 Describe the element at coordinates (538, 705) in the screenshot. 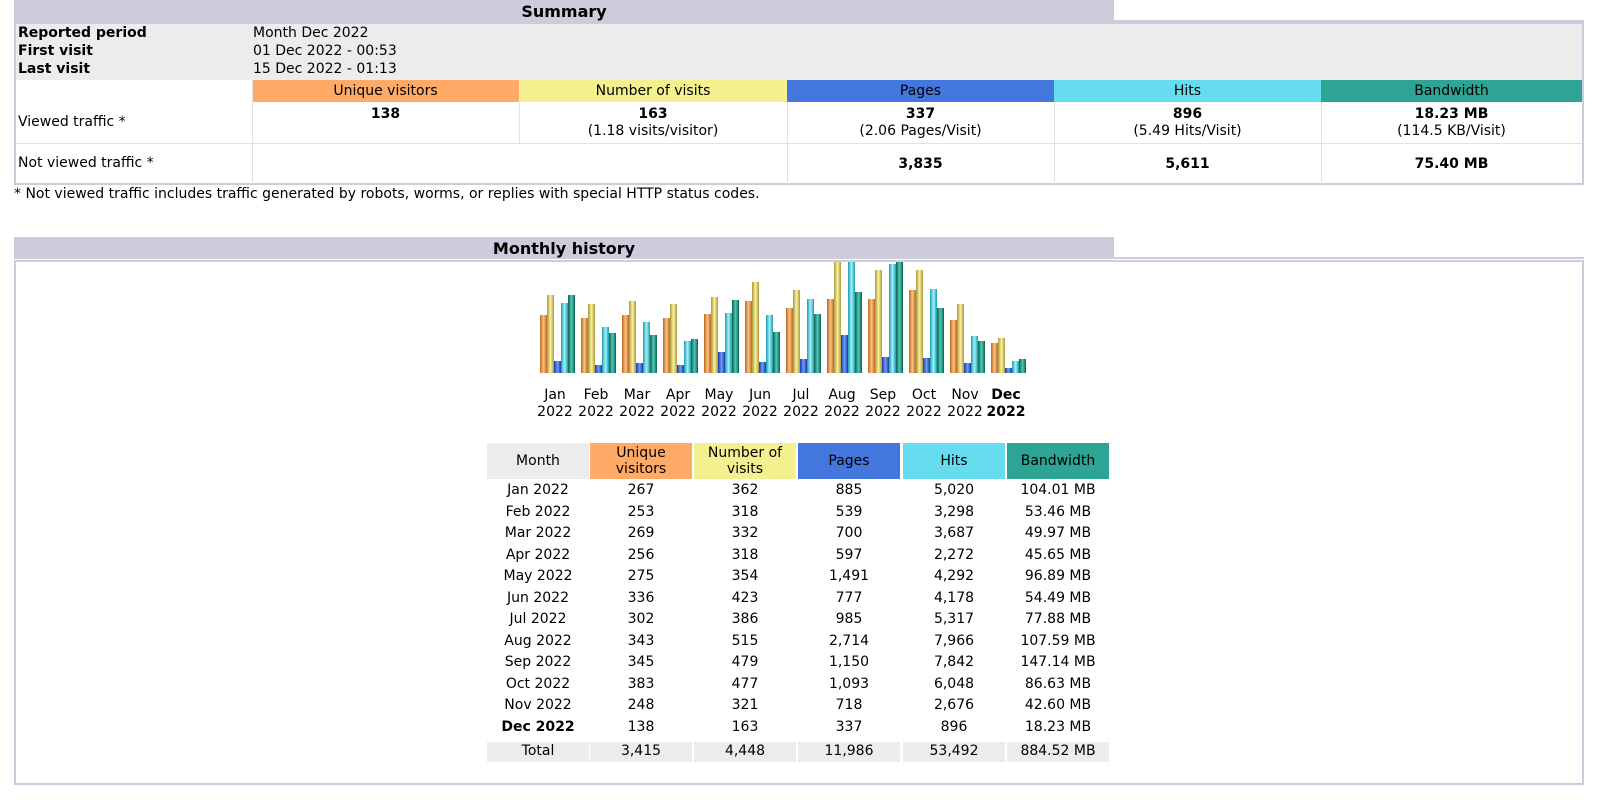

I see `table-row-month: Nov 2022` at that location.